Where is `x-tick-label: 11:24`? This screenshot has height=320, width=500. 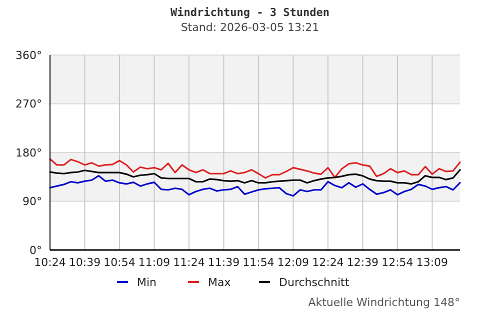
x-tick-label: 11:24 is located at coordinates (189, 262).